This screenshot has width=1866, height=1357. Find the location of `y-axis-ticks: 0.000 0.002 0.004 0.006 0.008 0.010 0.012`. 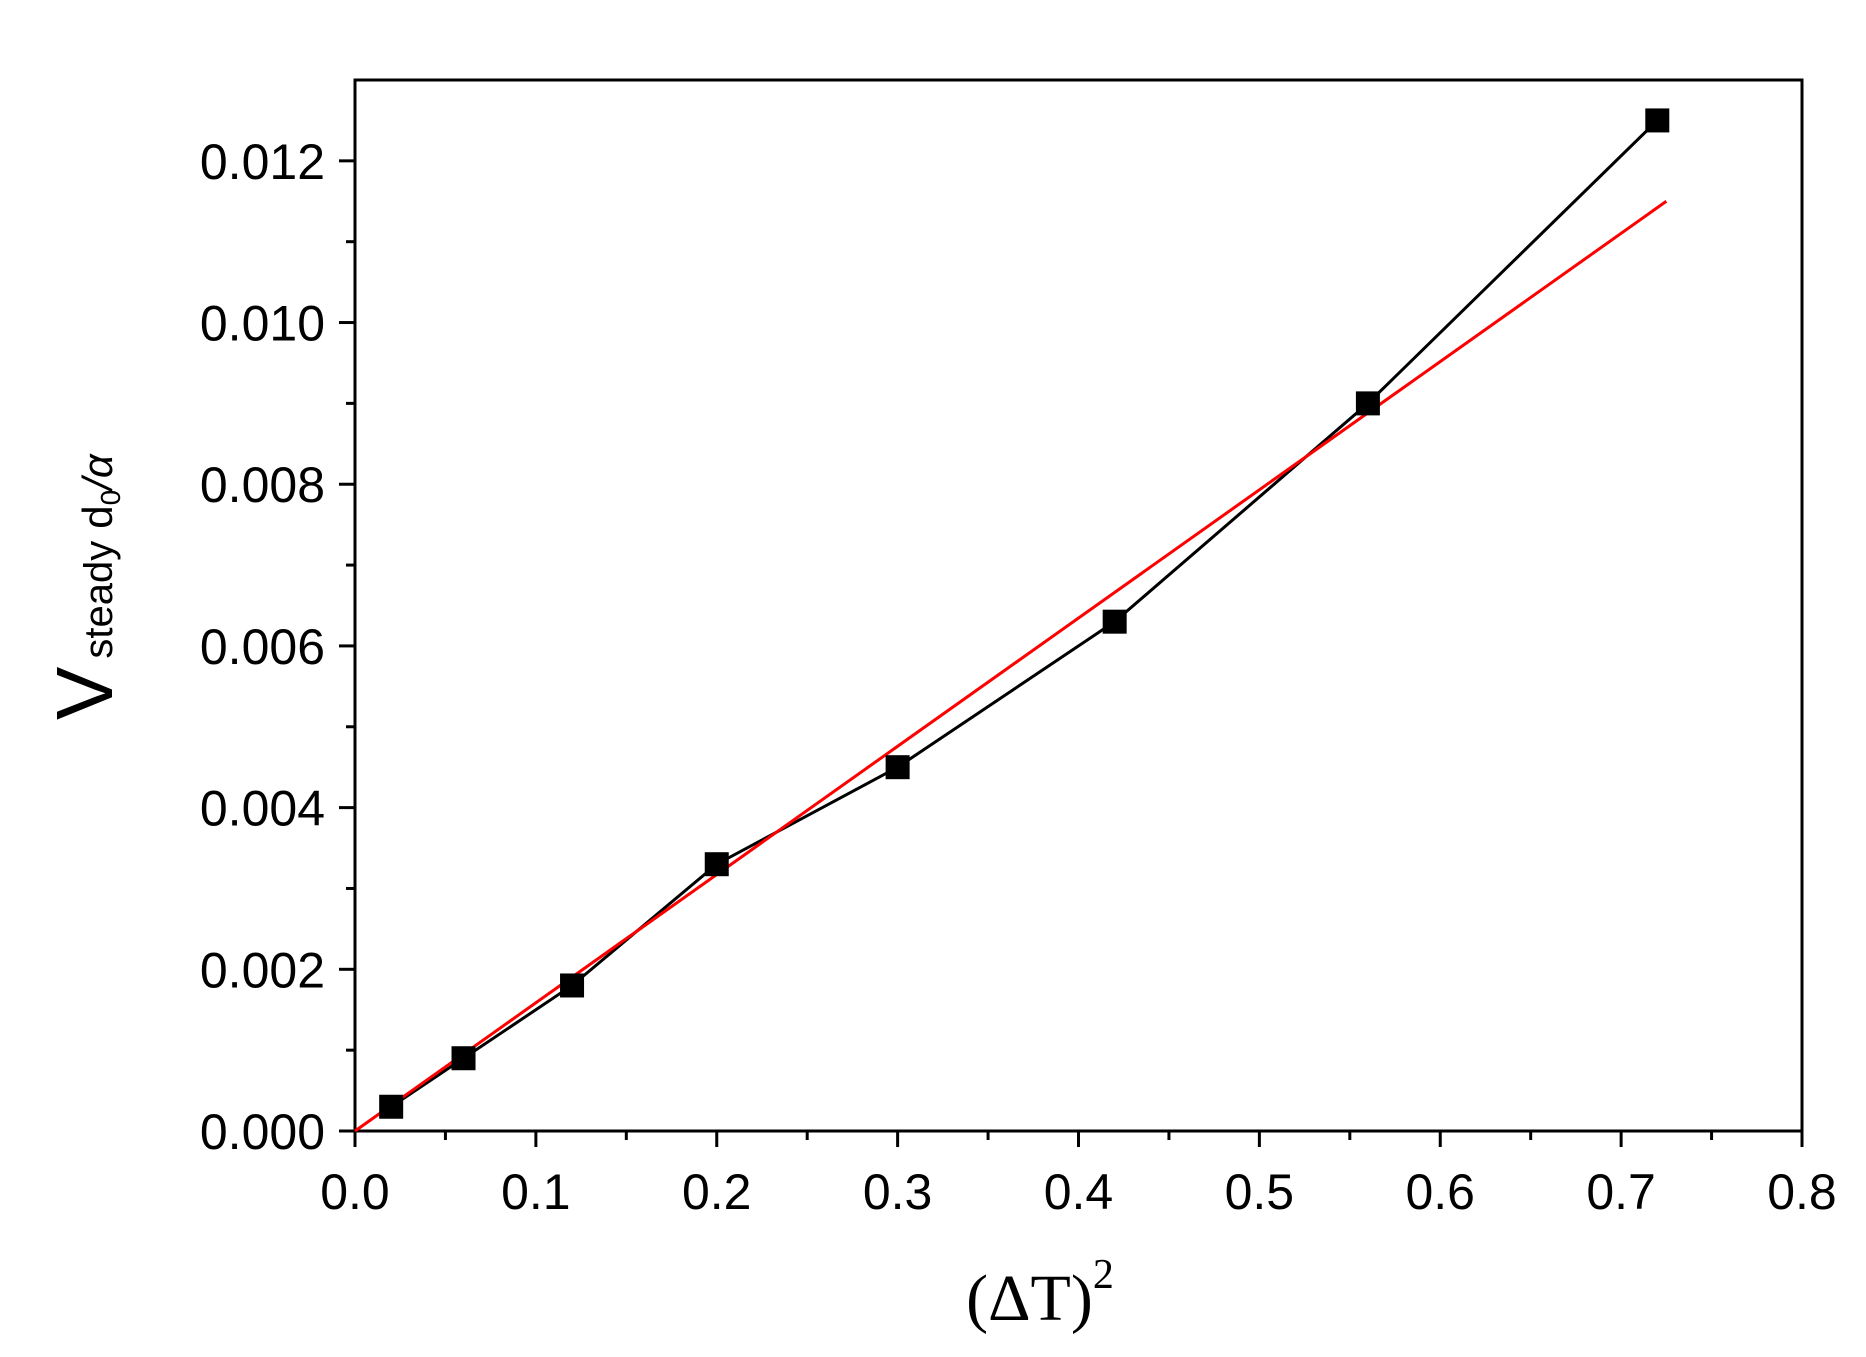

y-axis-ticks: 0.000 0.002 0.004 0.006 0.008 0.010 0.012 is located at coordinates (277, 647).